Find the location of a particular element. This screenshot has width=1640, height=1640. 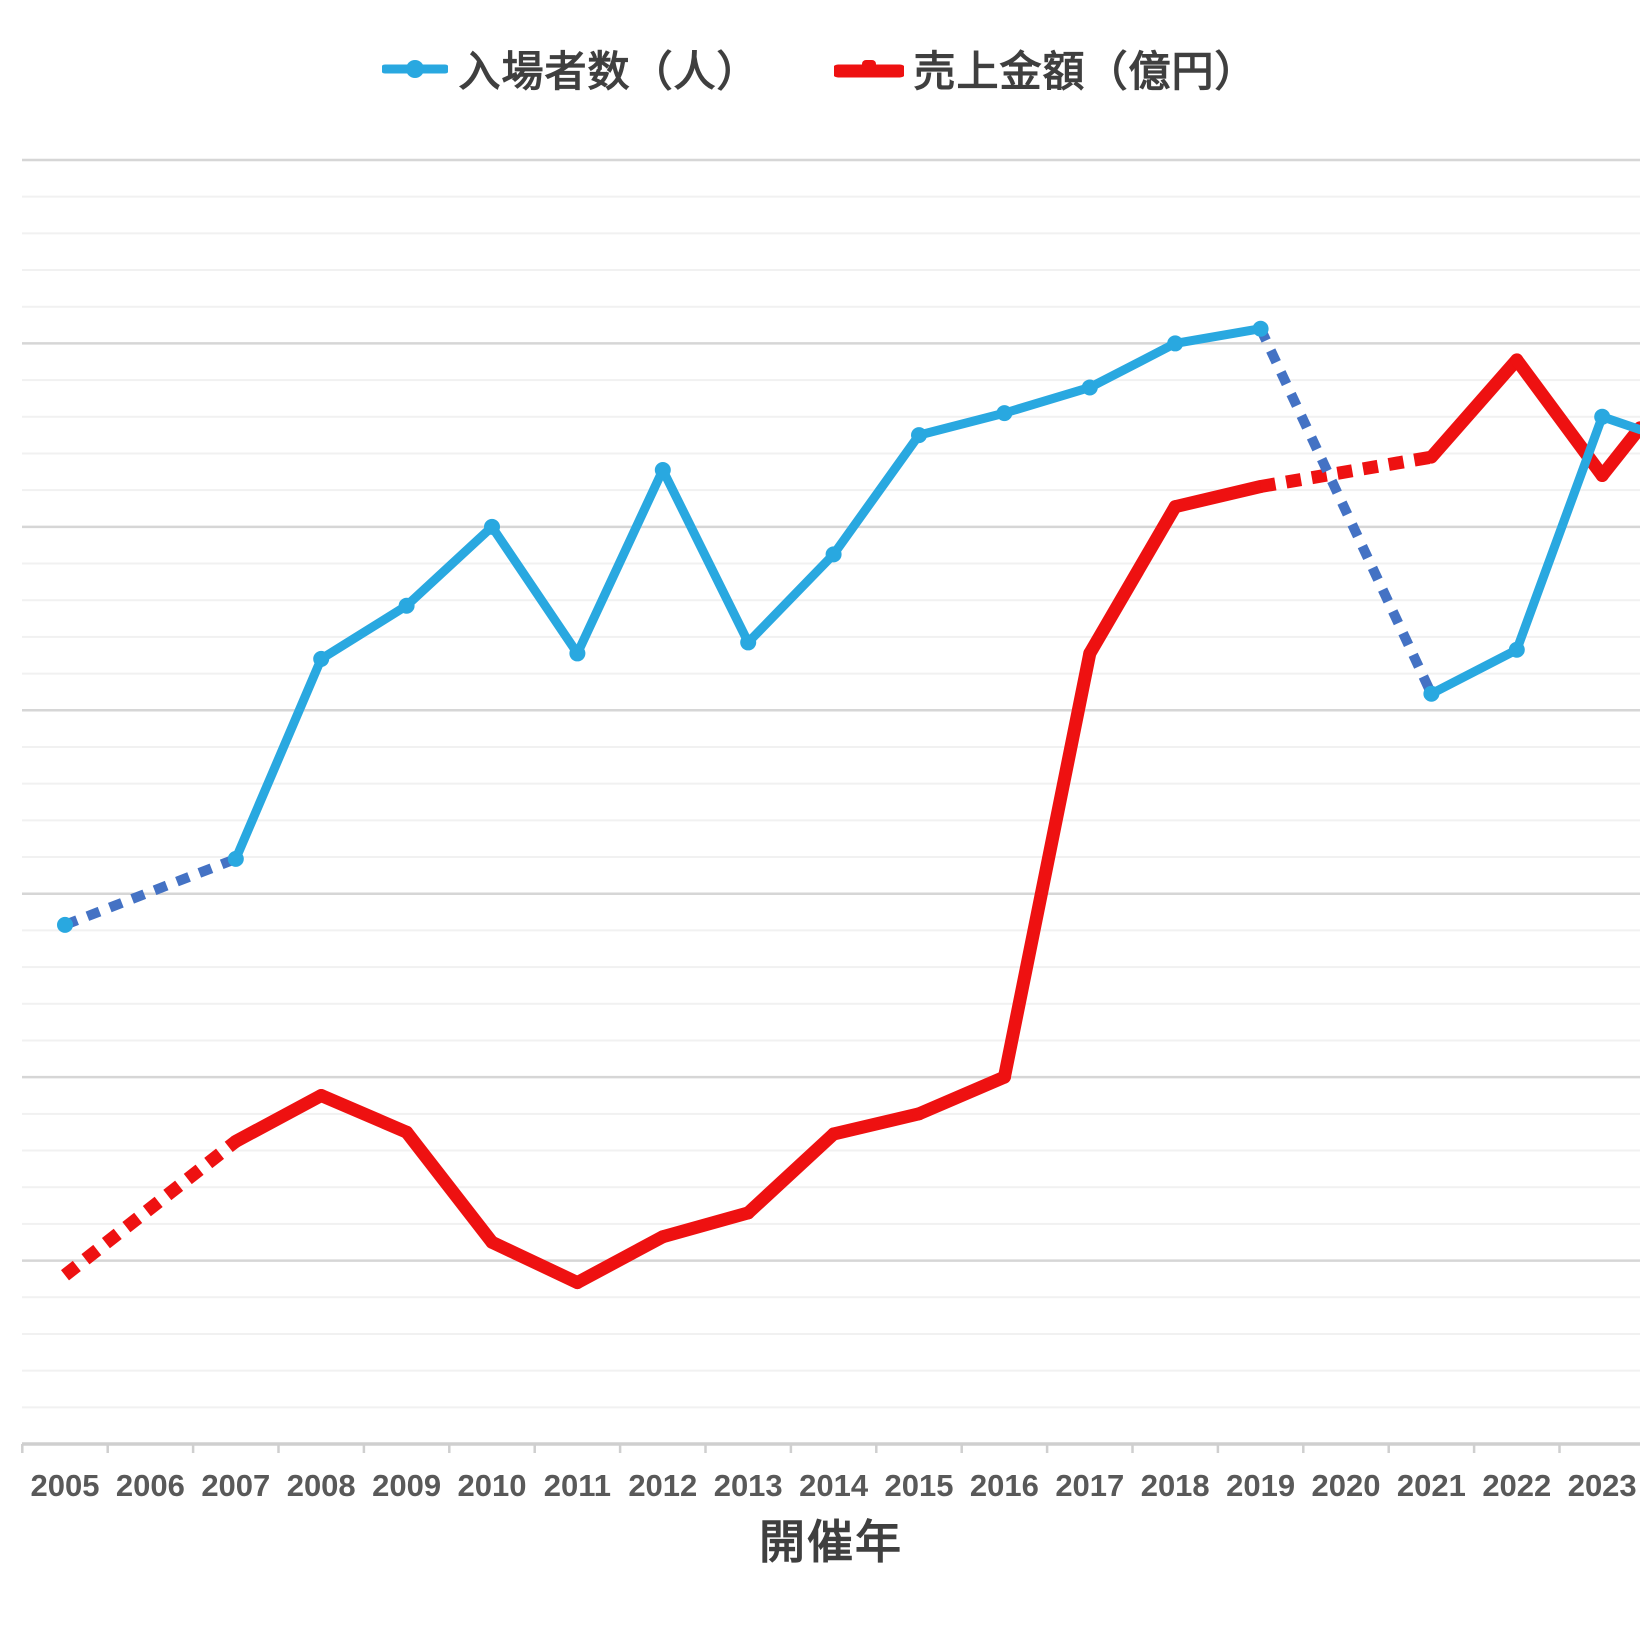

series-sales-line-edge-segment is located at coordinates (1617, 451).